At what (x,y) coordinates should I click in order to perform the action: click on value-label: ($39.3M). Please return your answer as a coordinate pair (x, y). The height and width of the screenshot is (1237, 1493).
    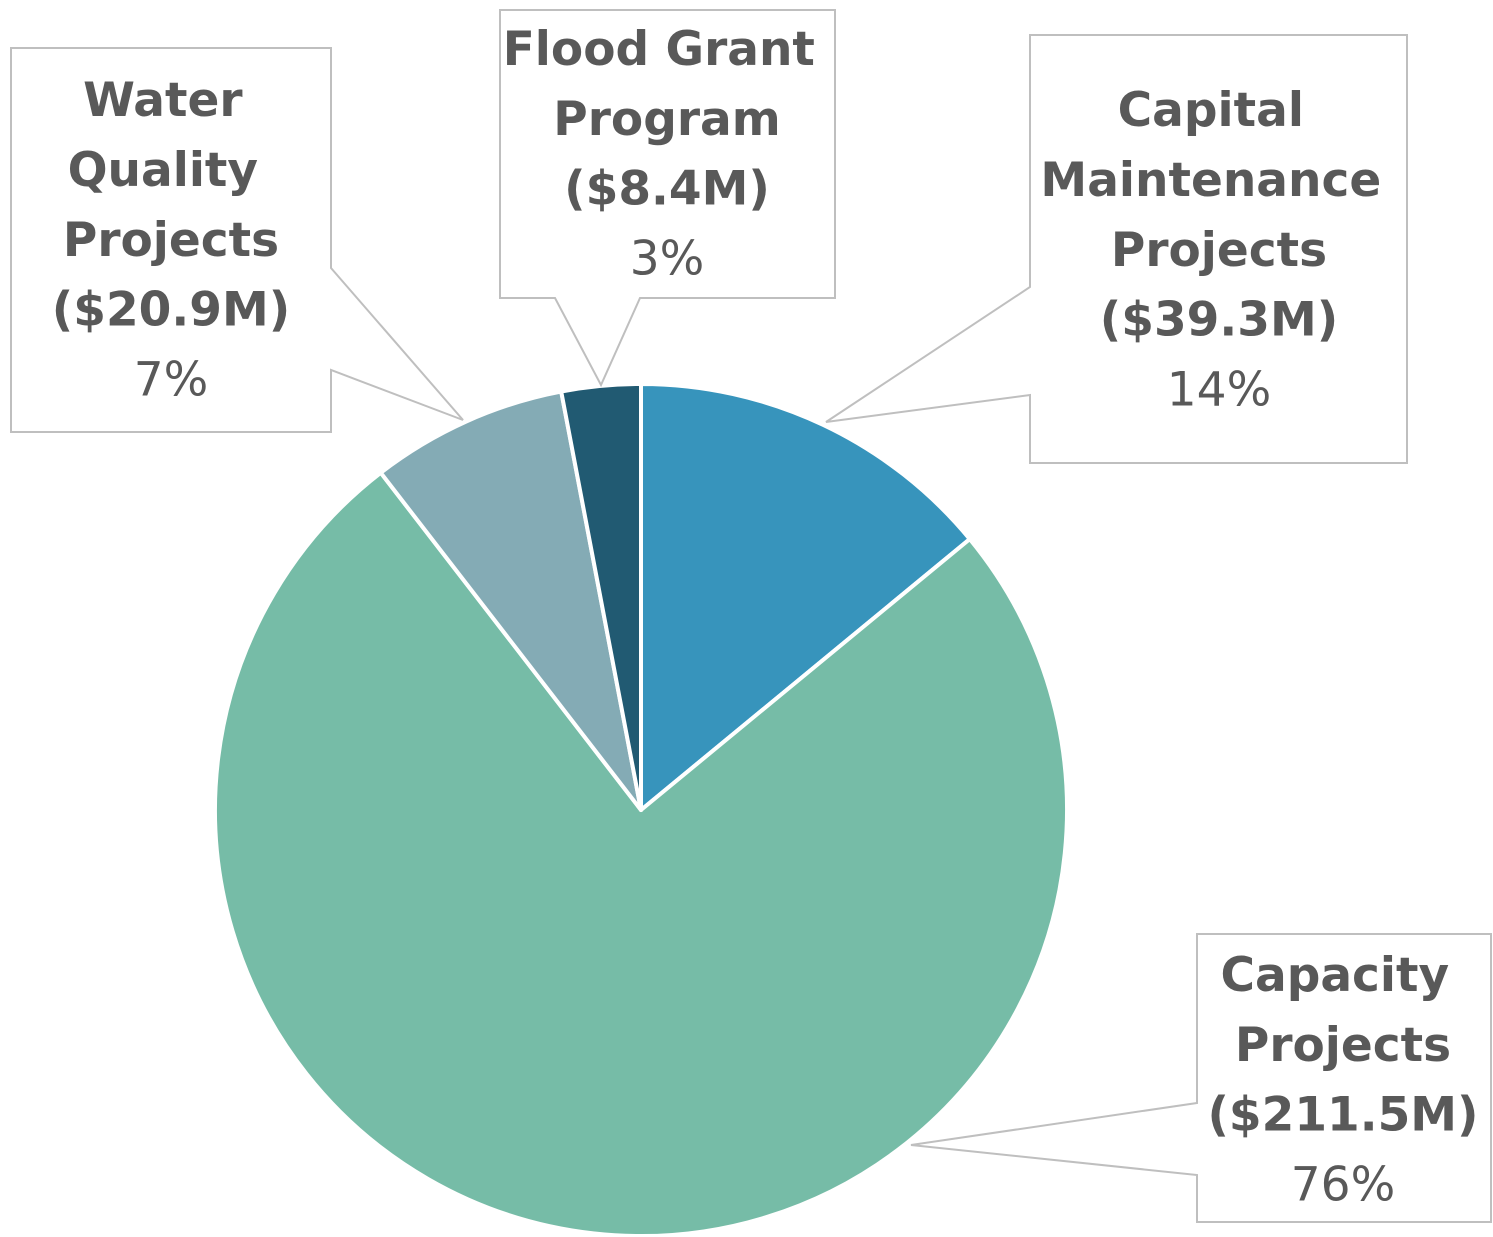
    Looking at the image, I should click on (1219, 320).